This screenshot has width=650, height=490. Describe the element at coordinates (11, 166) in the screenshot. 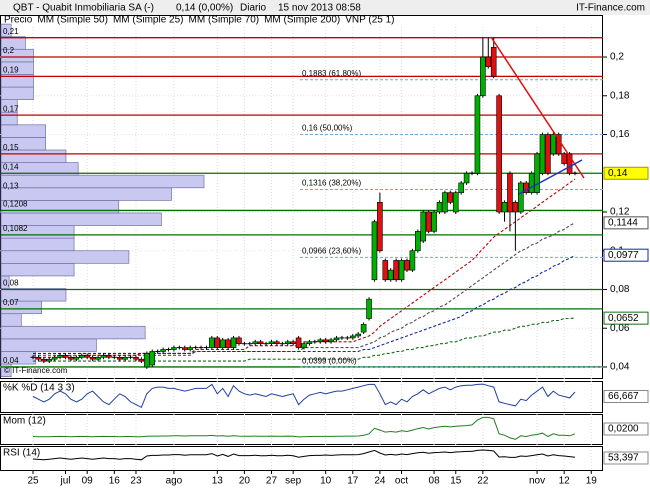

I see `level-label: 0,14` at that location.